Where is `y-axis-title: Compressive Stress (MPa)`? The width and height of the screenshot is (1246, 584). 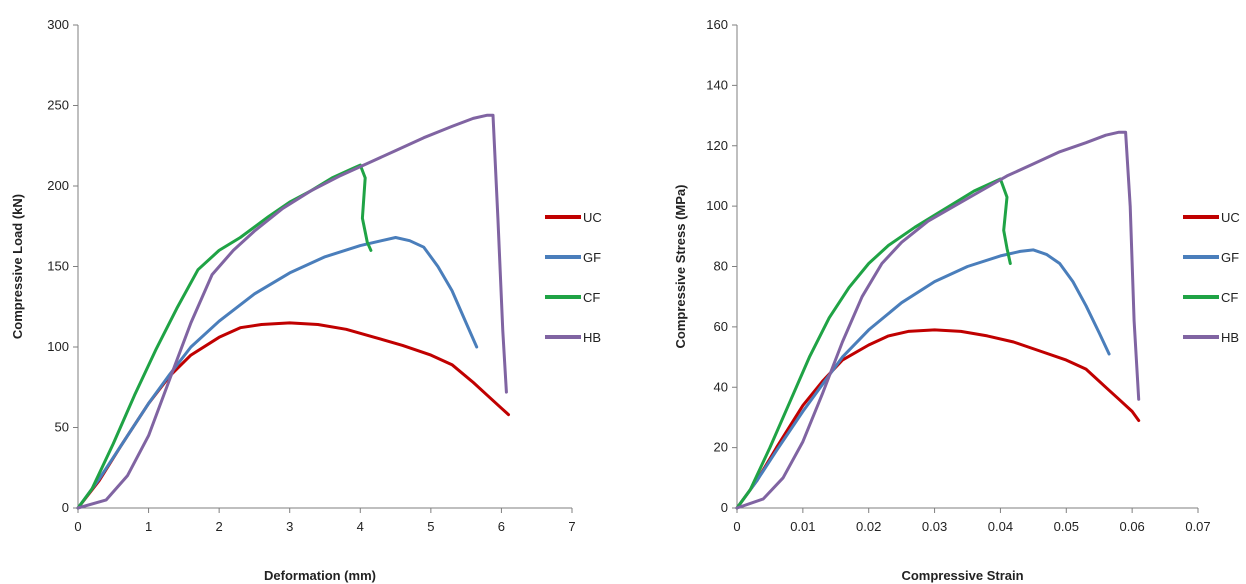 y-axis-title: Compressive Stress (MPa) is located at coordinates (680, 266).